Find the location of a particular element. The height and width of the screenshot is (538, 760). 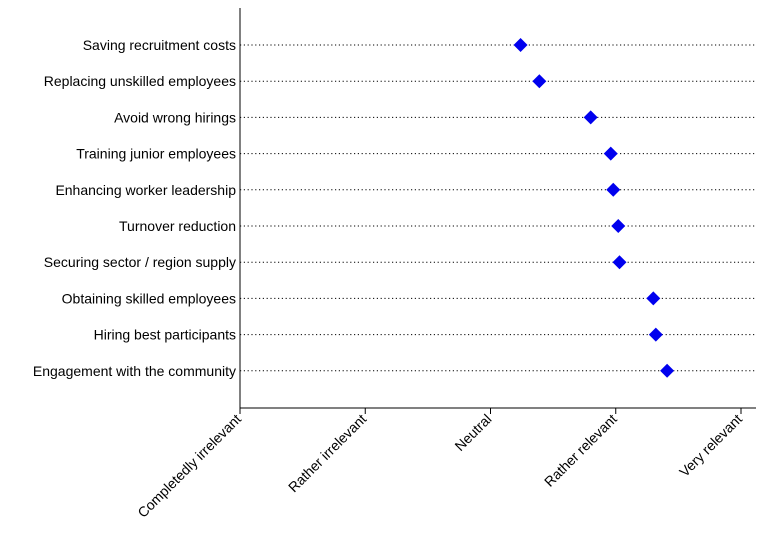

x-tick-label: Very relevant is located at coordinates (710, 445).